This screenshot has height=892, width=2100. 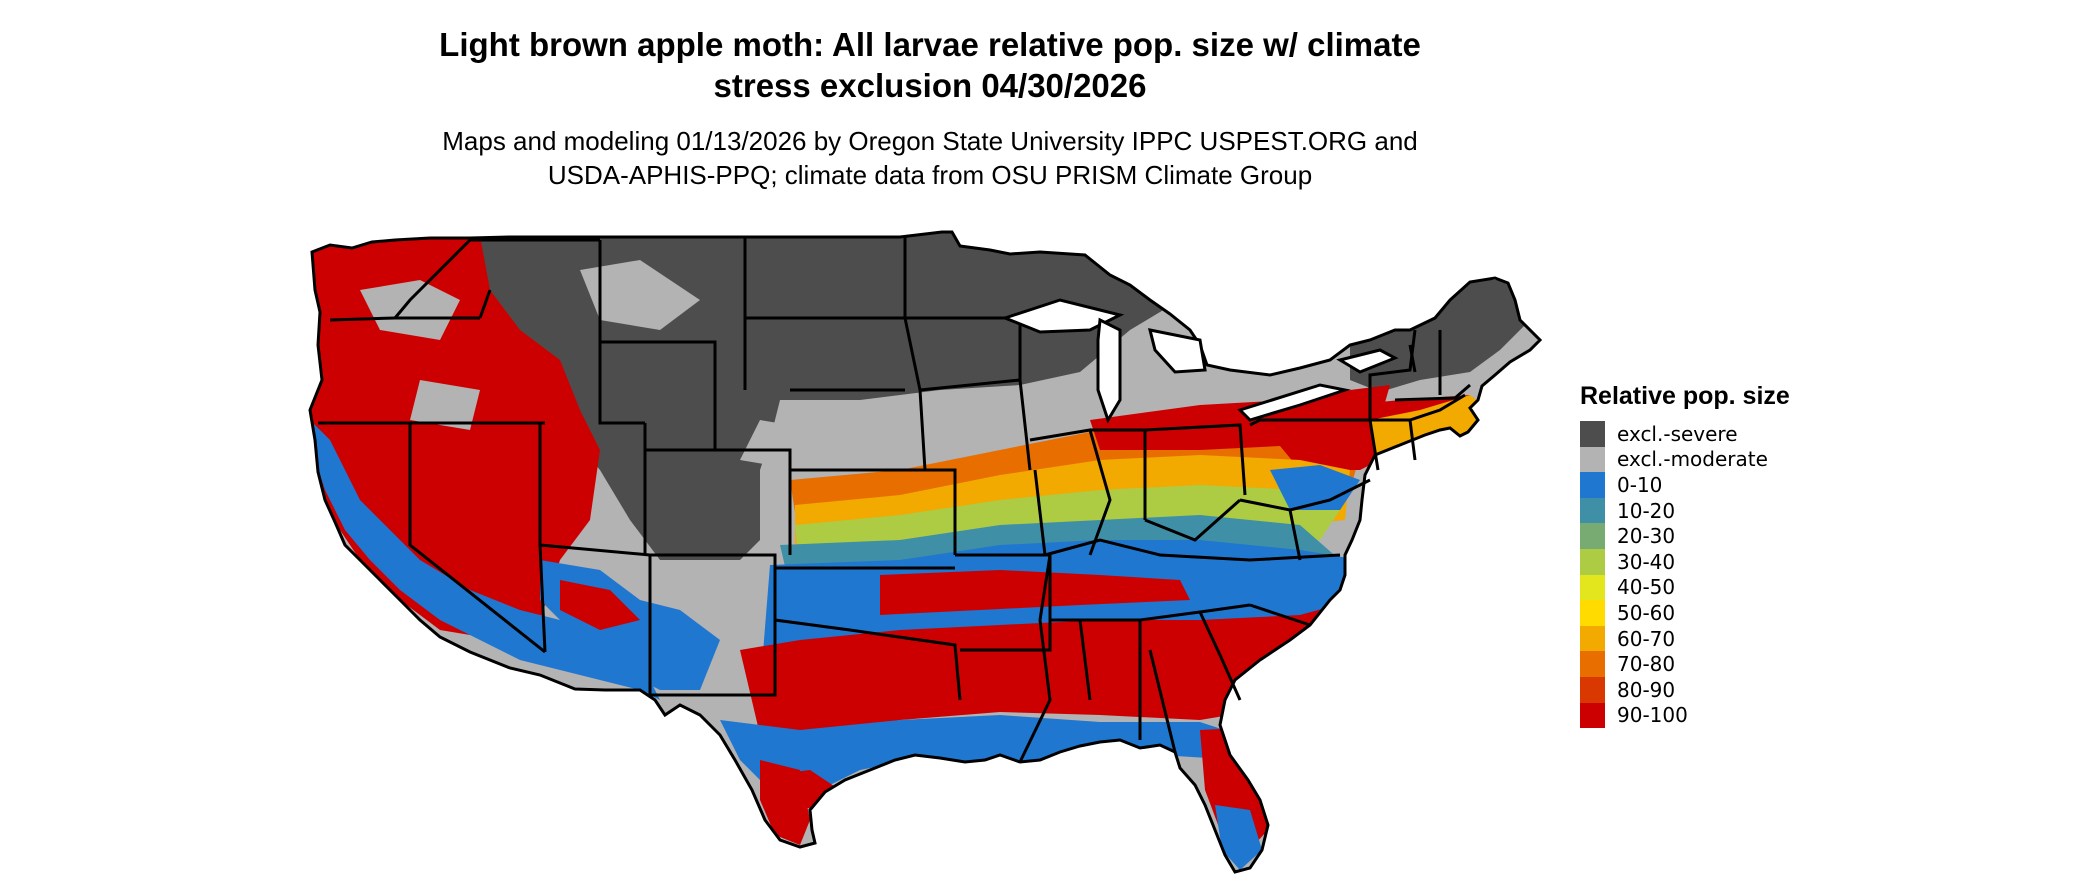 I want to click on legend-item: excl.-severe, so click(x=1685, y=434).